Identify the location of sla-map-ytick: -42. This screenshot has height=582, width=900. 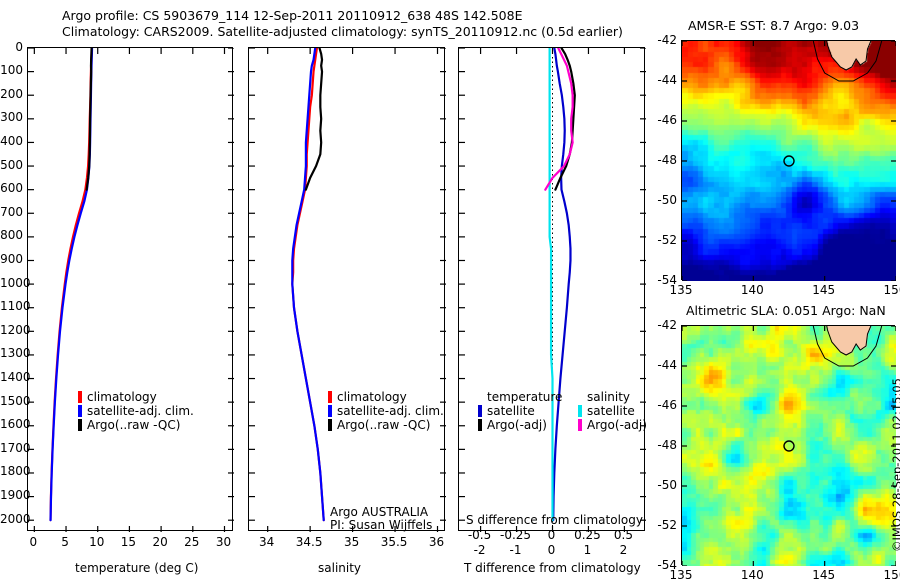
(667, 324).